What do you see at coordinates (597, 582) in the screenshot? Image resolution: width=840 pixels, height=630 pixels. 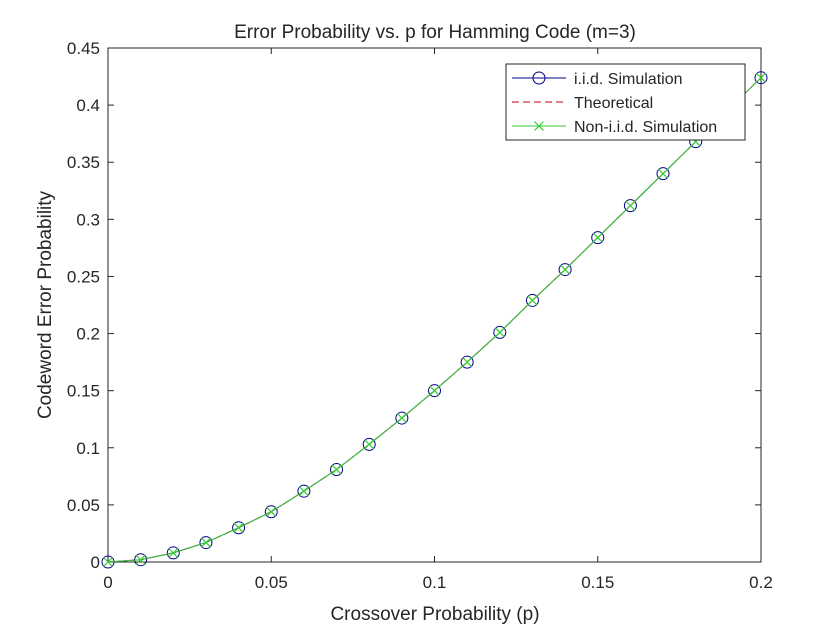 I see `x-tick-label: 0.15` at bounding box center [597, 582].